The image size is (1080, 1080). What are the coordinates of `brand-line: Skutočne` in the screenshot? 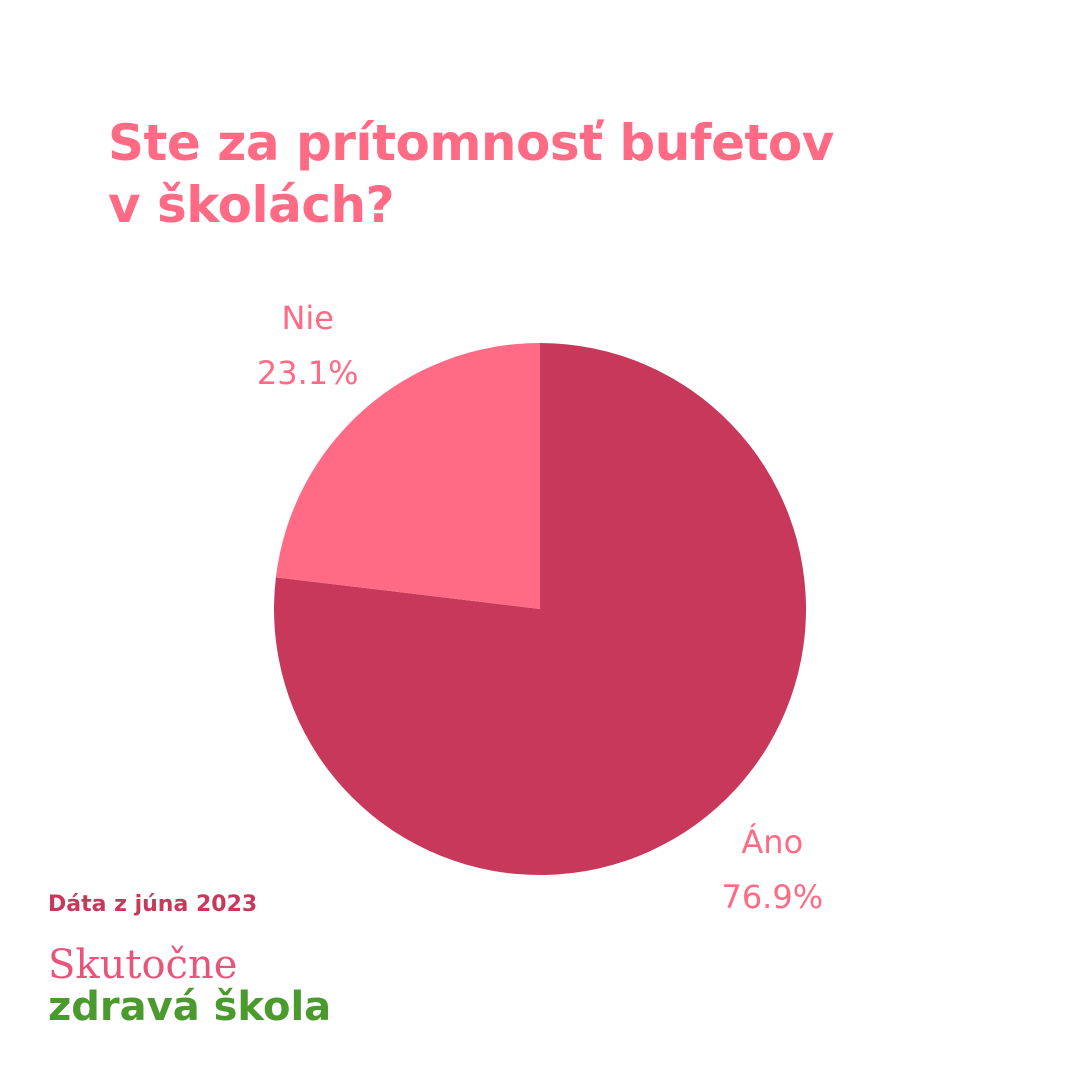 It's located at (143, 965).